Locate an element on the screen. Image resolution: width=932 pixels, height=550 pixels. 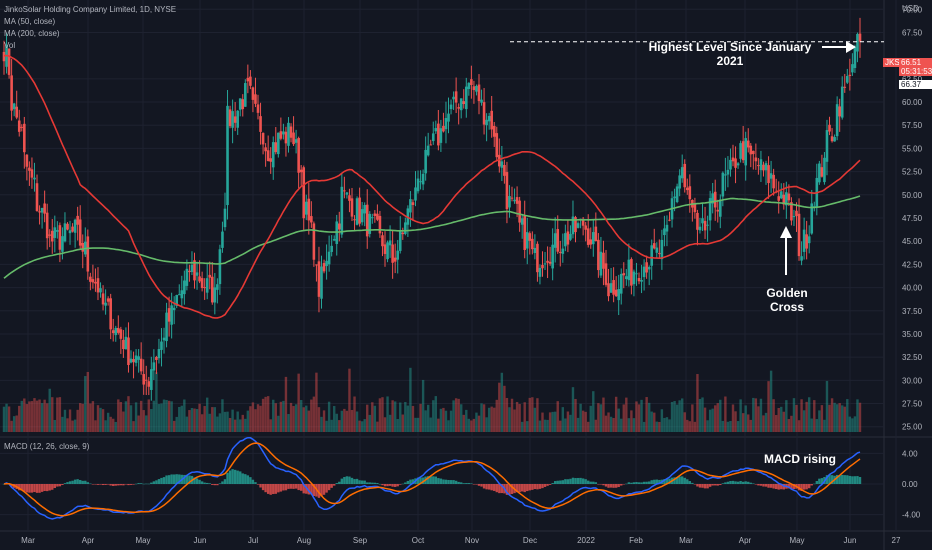
macd-tick-label: -4.00 is located at coordinates (911, 515).